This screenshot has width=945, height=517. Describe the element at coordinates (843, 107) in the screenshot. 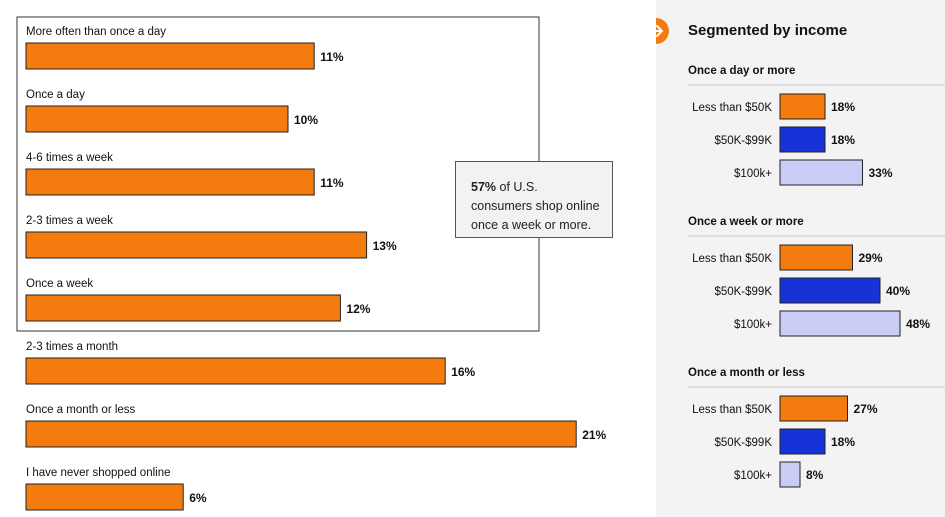

I see `income-value-once-a-day-or-more-less-than-50k: 18%` at that location.